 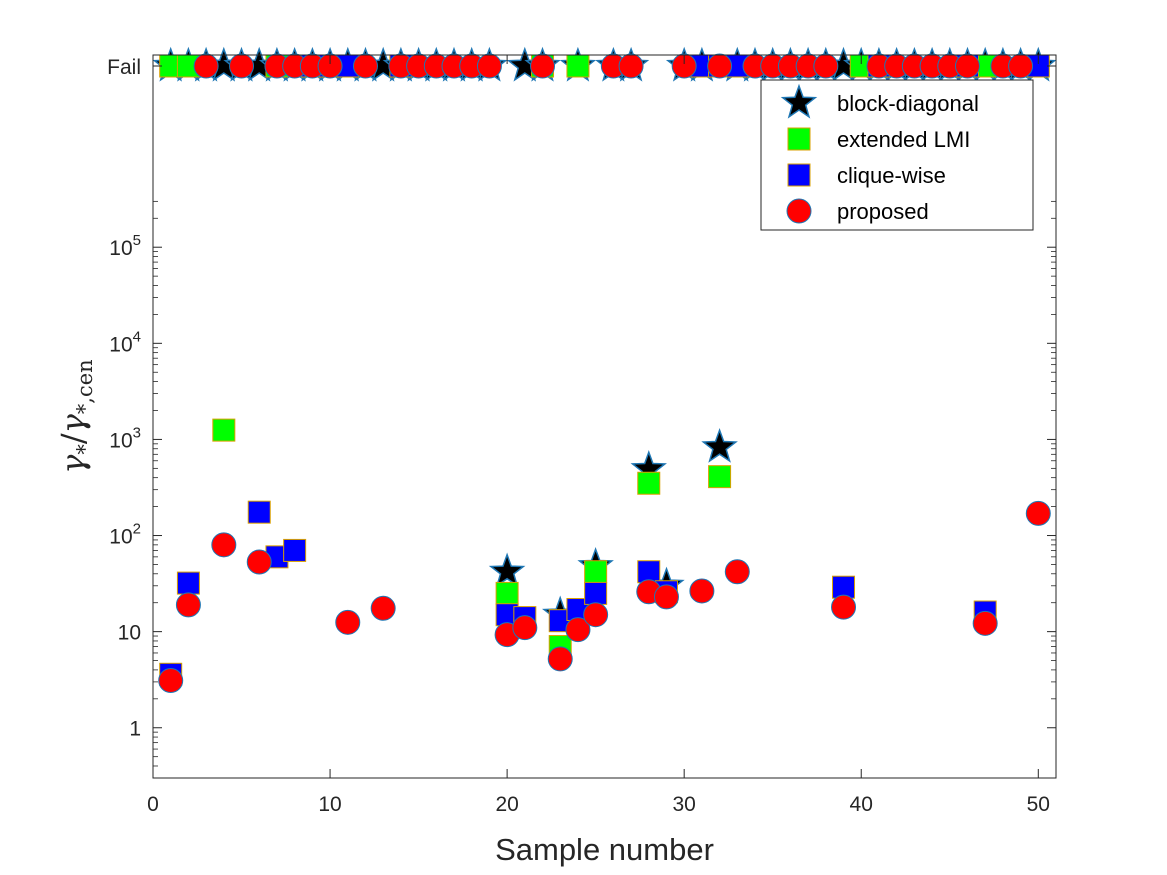 What do you see at coordinates (125, 342) in the screenshot?
I see `y-tick-label: 10⁴` at bounding box center [125, 342].